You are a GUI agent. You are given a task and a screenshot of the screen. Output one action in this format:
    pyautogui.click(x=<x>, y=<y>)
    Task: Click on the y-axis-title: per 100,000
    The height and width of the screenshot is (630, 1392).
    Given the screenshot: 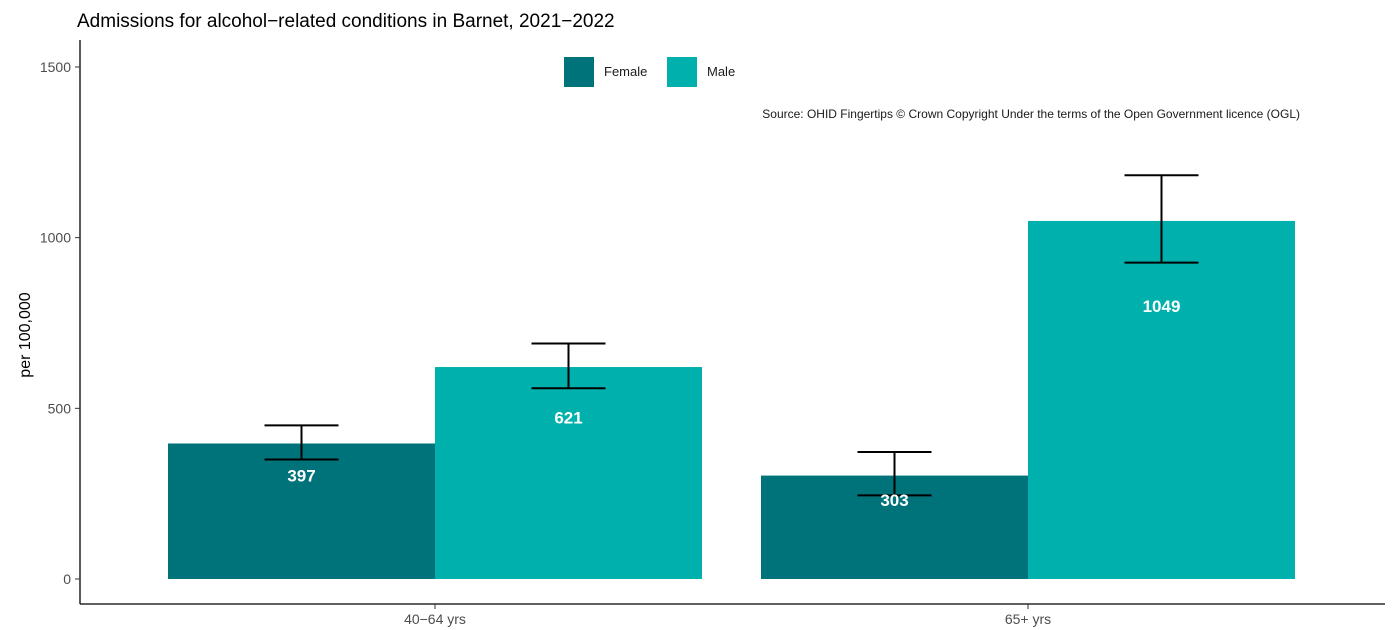 What is the action you would take?
    pyautogui.click(x=25, y=335)
    